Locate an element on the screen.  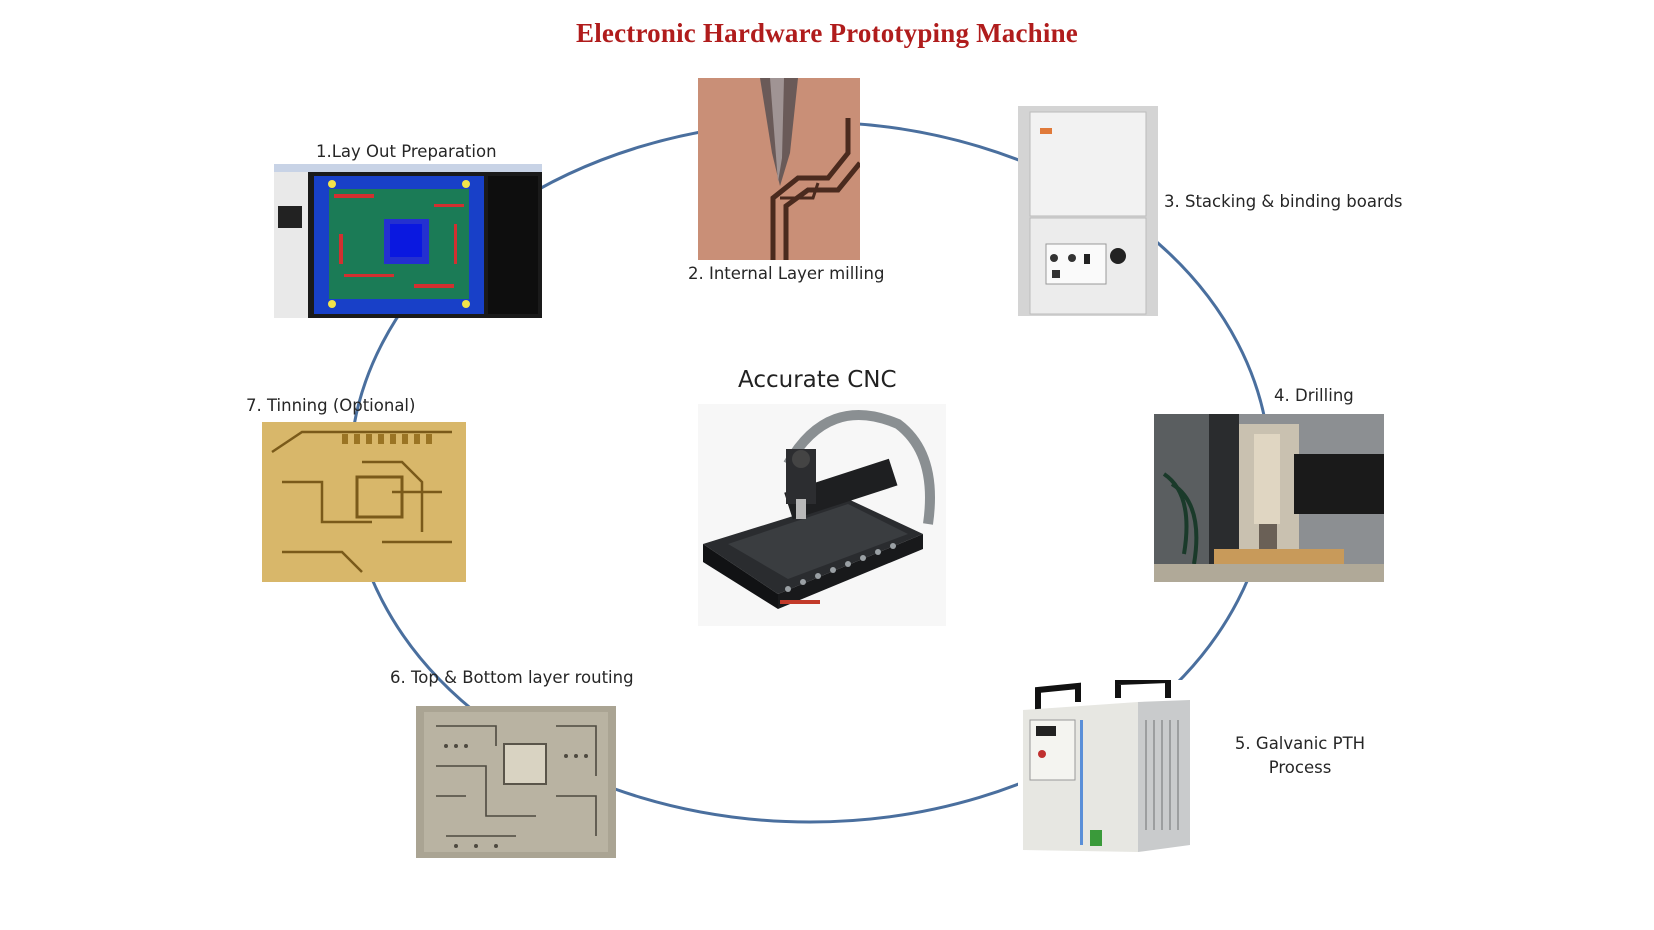
step-1-label: 1.Lay Out Preparation is located at coordinates (406, 151).